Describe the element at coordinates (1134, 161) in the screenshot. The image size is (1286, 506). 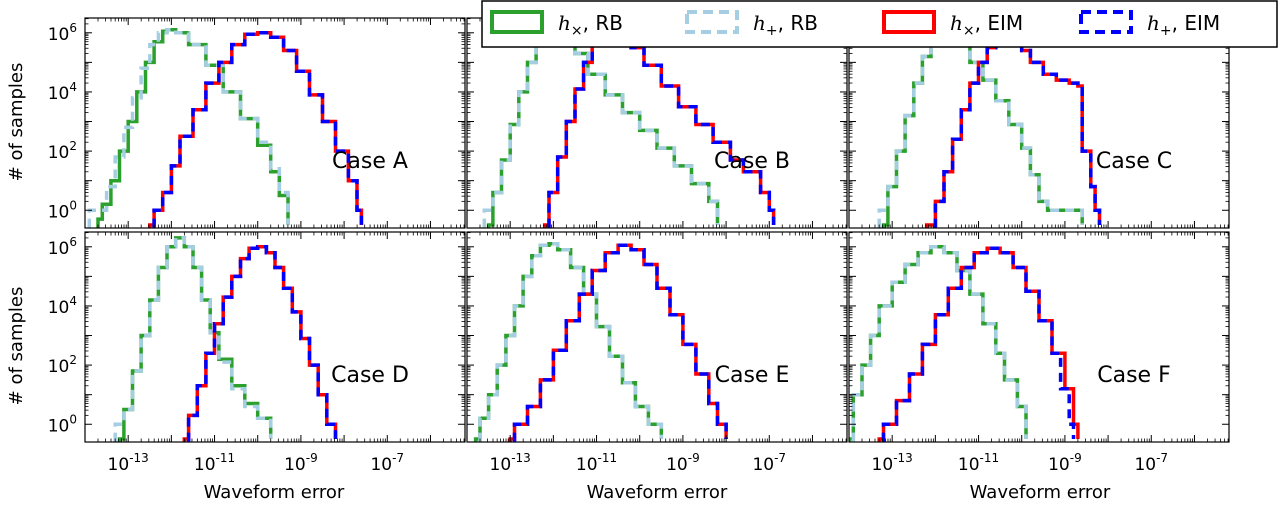
I see `case-label: Case C` at that location.